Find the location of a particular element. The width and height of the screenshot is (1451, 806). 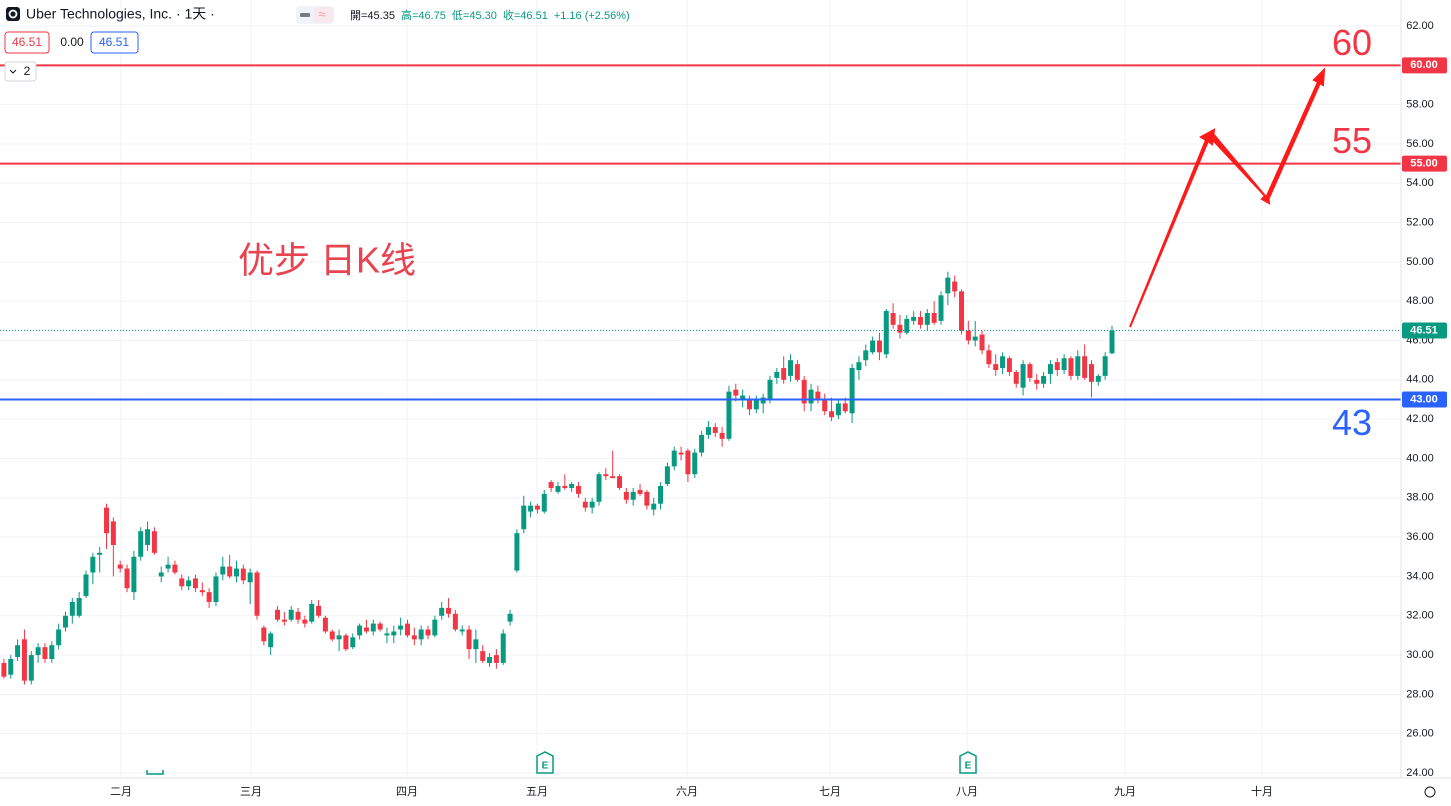

y-tick-label: 50.00 is located at coordinates (1420, 262).